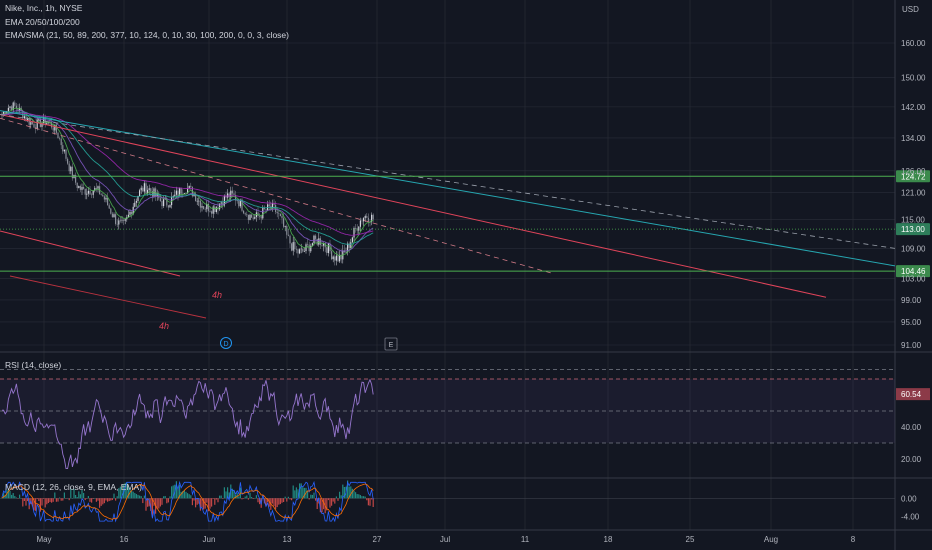  I want to click on macd-line, so click(187, 501).